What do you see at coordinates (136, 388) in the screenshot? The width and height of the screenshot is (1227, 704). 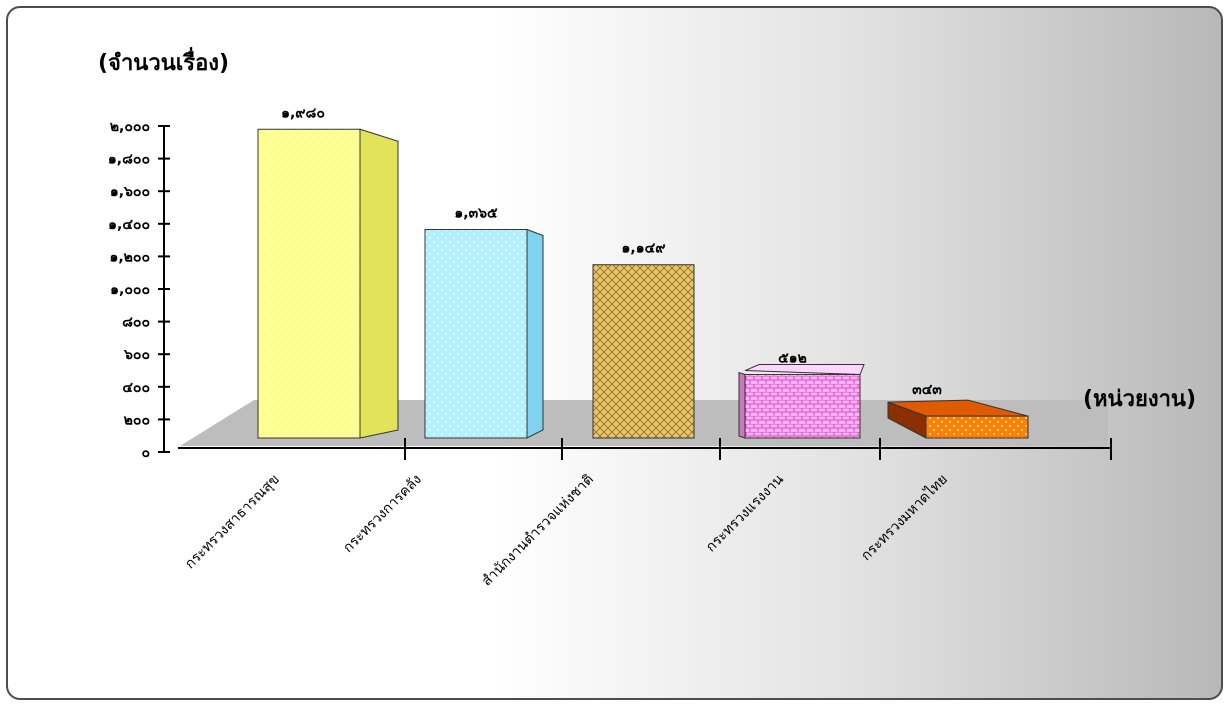 I see `y-tick-label: ๔๐๐` at bounding box center [136, 388].